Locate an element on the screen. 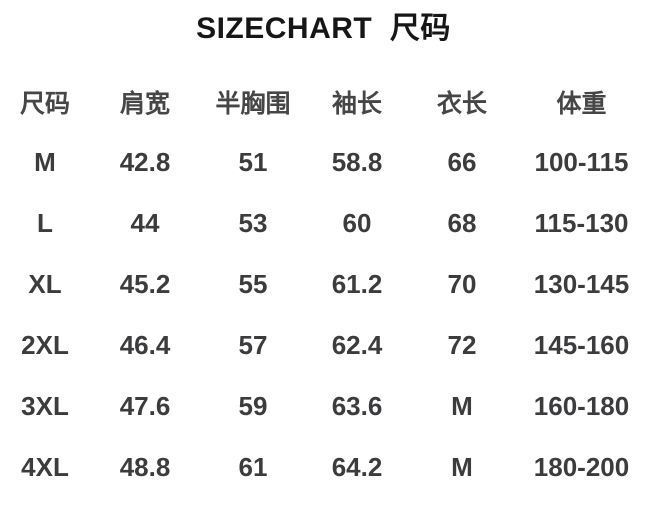  table-cell-value: 160-180 is located at coordinates (581, 406).